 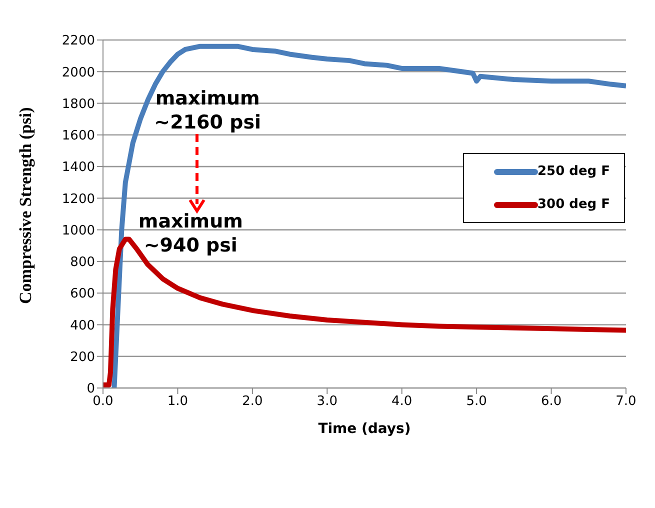 What do you see at coordinates (177, 402) in the screenshot?
I see `x-tick-label: 1.0` at bounding box center [177, 402].